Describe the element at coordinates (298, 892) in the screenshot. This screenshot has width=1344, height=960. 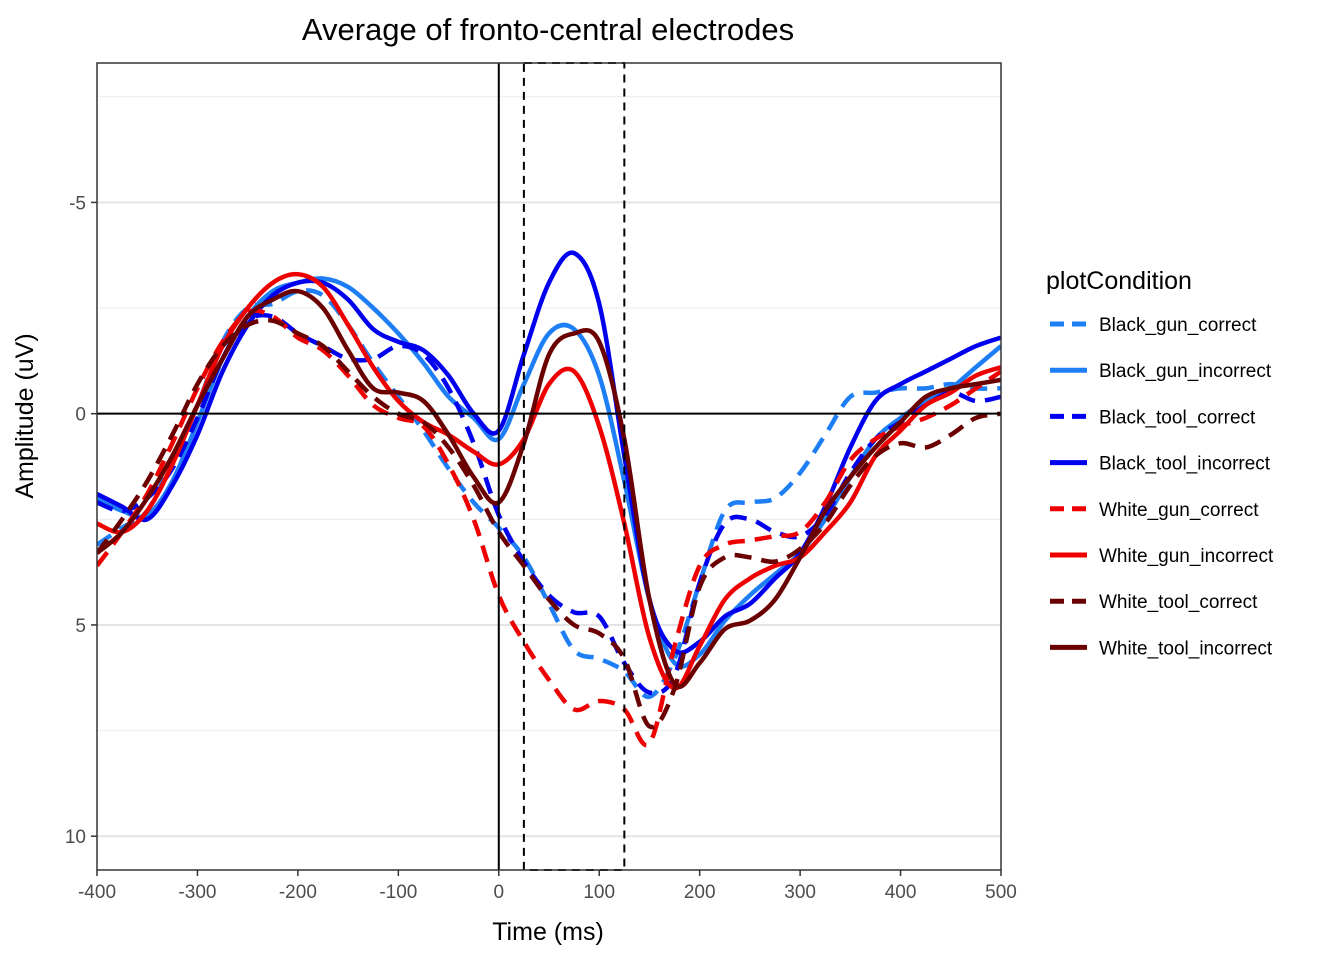
I see `x-tick-label: -200` at that location.